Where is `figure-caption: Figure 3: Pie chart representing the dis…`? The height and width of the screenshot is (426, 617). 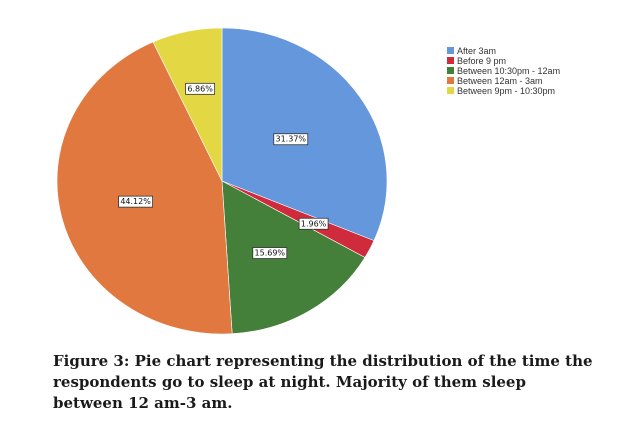
figure-caption: Figure 3: Pie chart representing the dis… is located at coordinates (323, 382).